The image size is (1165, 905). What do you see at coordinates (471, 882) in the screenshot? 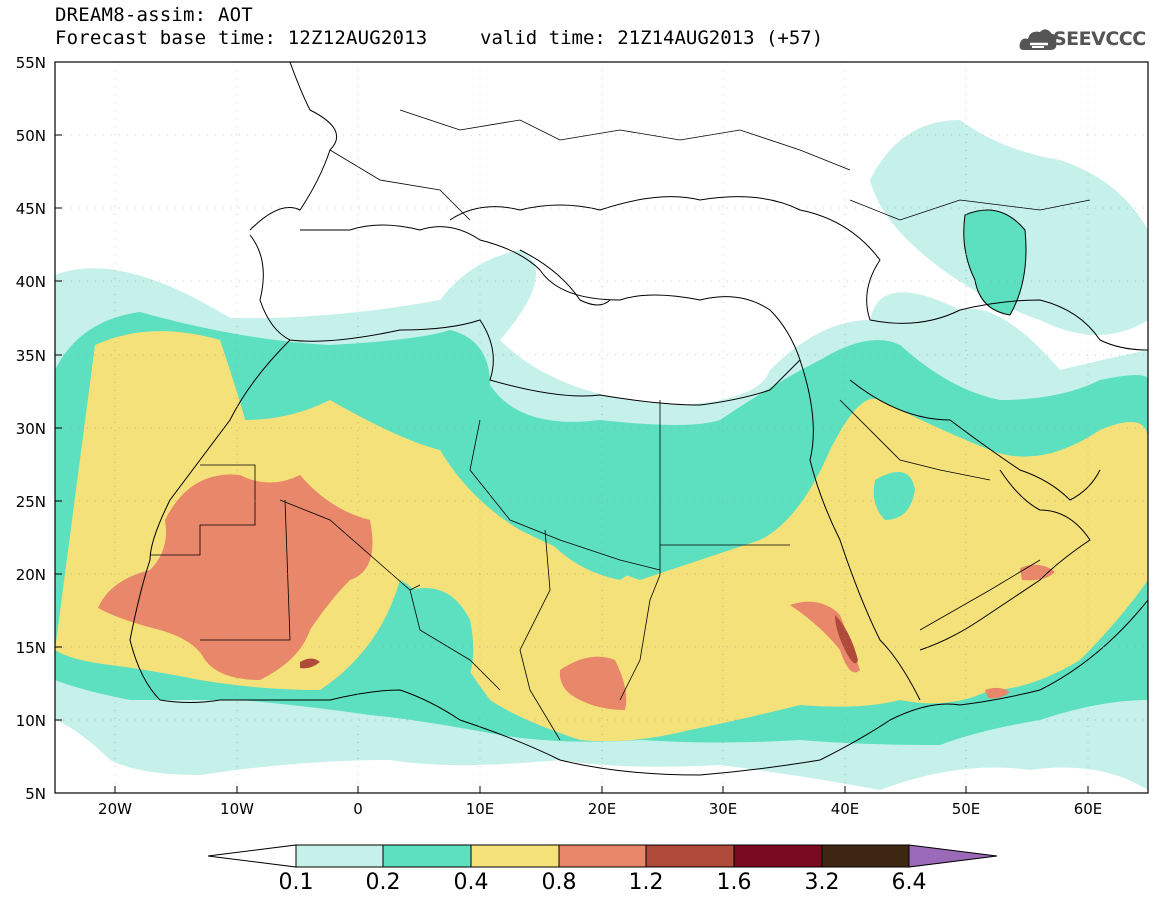
I see `colorbar-level-label: 0.4` at bounding box center [471, 882].